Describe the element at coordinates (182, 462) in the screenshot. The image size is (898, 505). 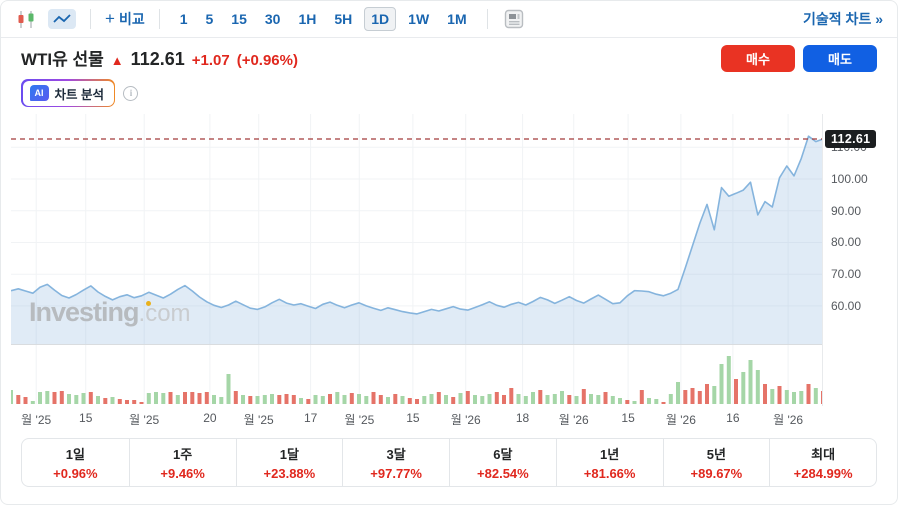
I see `perf-cell-1주: 1주 +9.46%` at that location.